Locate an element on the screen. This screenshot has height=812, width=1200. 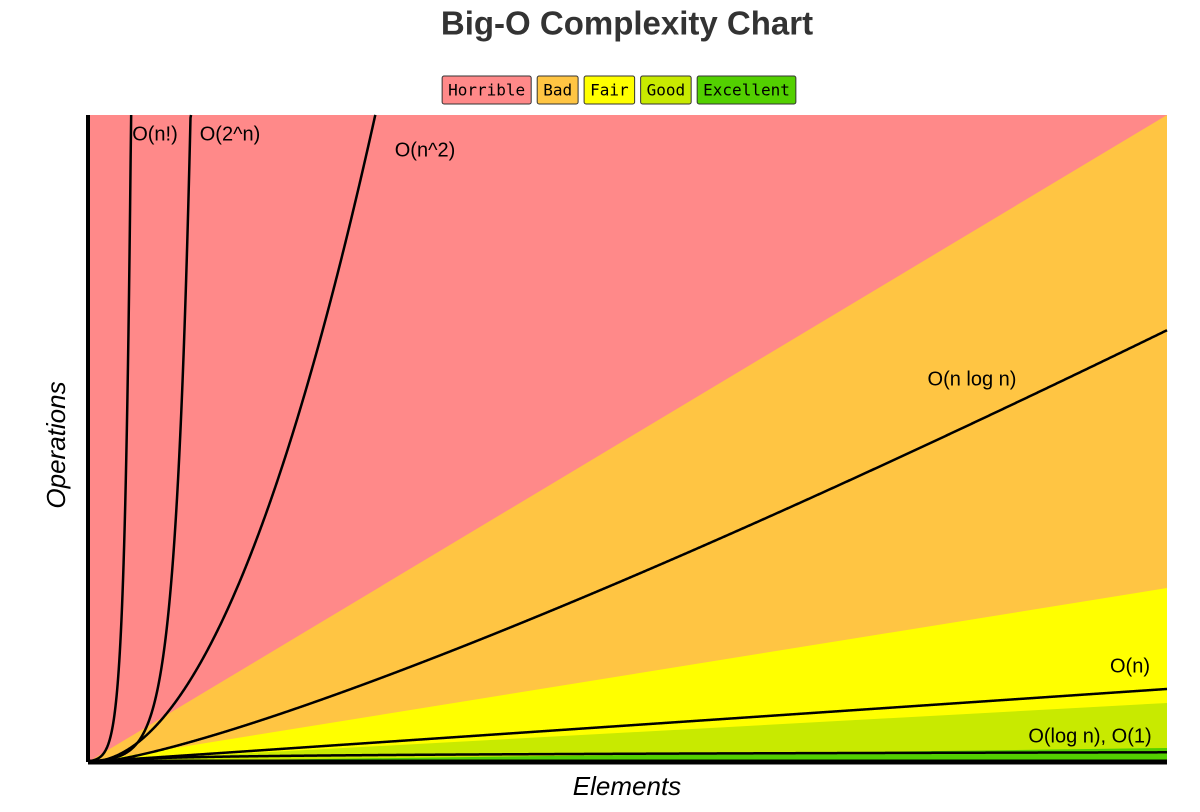
curve-label: O(n^2) is located at coordinates (425, 150).